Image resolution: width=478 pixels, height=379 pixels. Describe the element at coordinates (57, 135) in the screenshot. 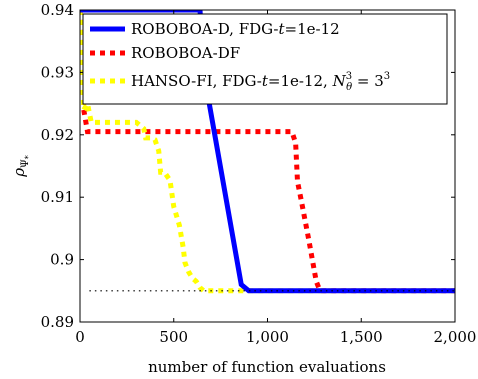

I see `y-tick-label: 0.92` at that location.